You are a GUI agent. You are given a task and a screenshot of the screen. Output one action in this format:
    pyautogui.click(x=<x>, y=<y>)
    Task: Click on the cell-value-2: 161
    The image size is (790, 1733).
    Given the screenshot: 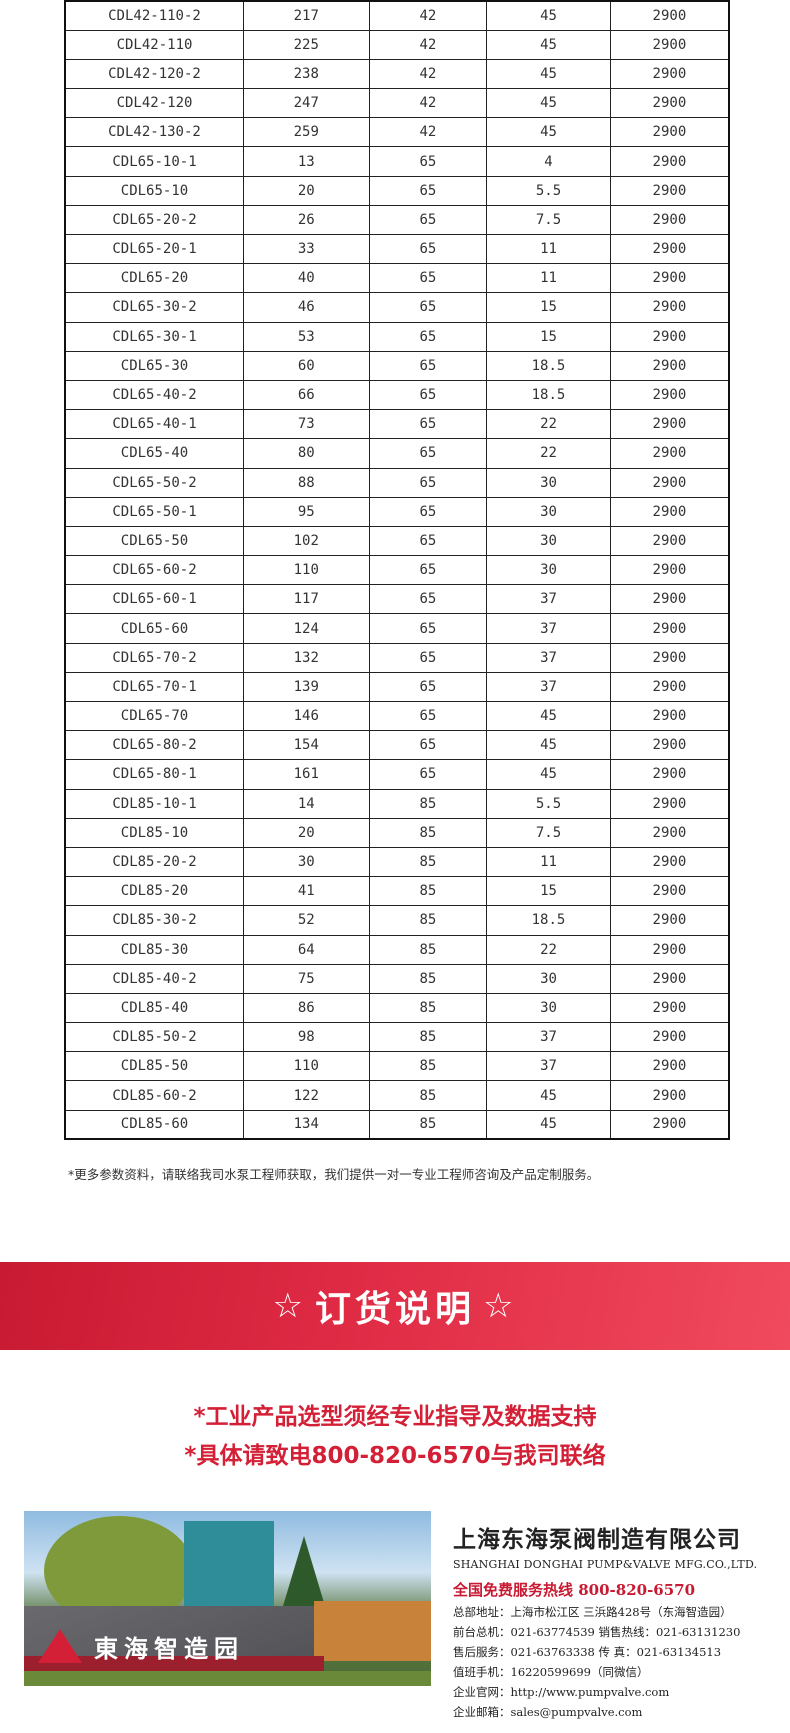 What is the action you would take?
    pyautogui.click(x=306, y=774)
    